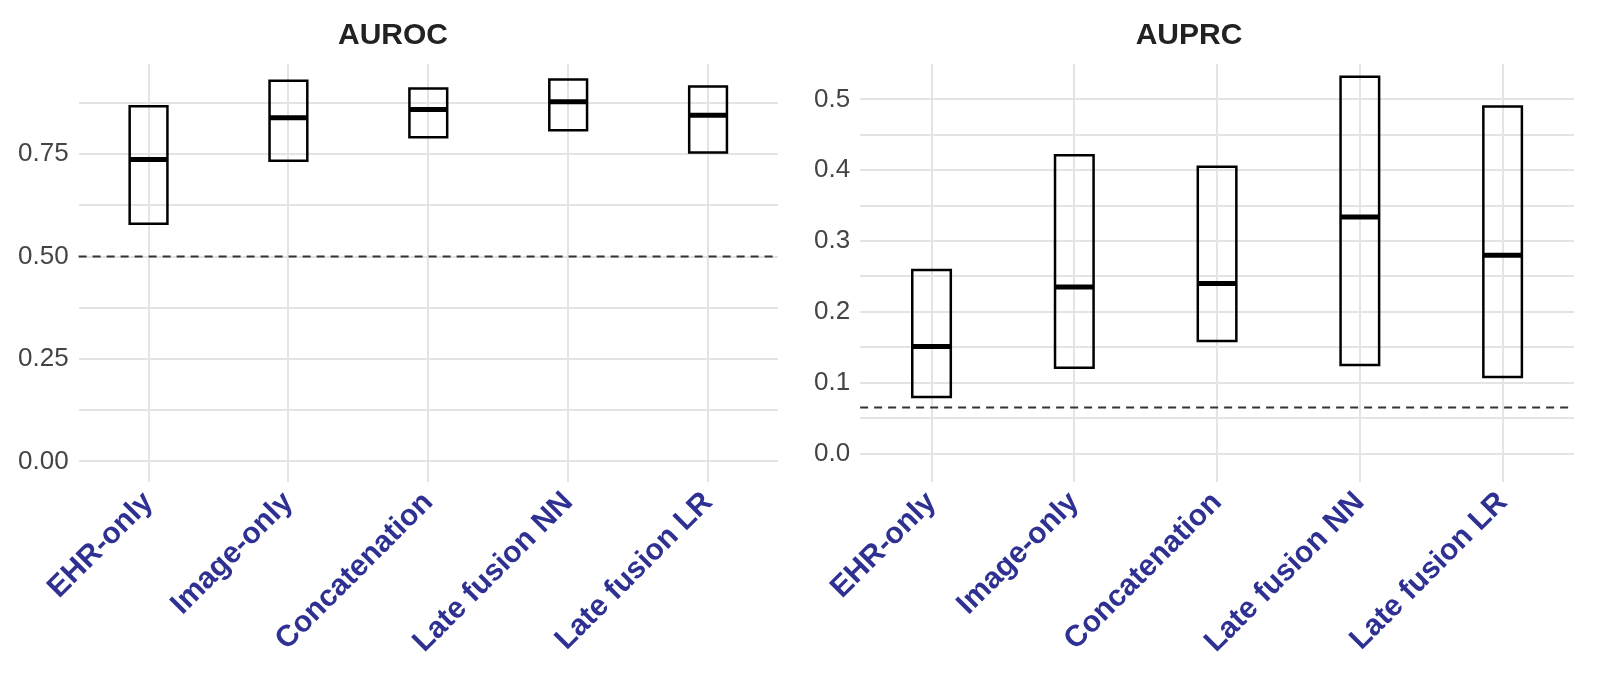  I want to click on y-tick-label: 0.50, so click(43, 254).